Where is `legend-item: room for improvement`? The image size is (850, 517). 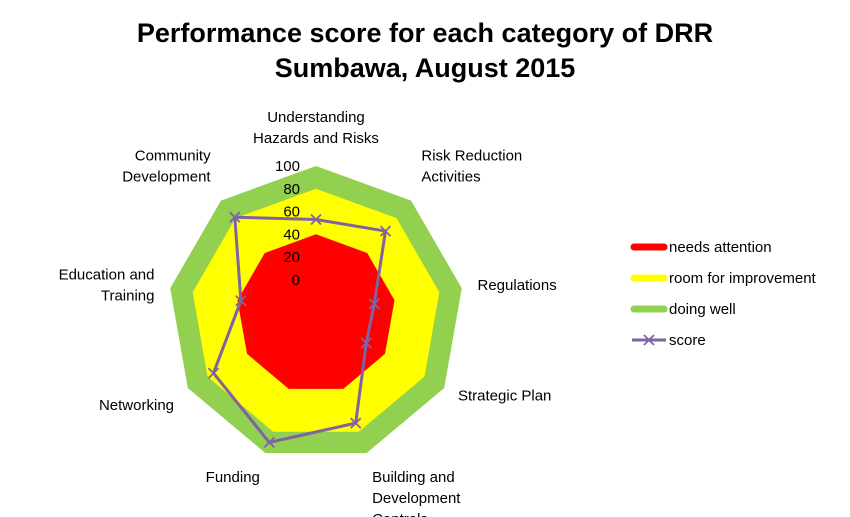
legend-item: room for improvement is located at coordinates (723, 278).